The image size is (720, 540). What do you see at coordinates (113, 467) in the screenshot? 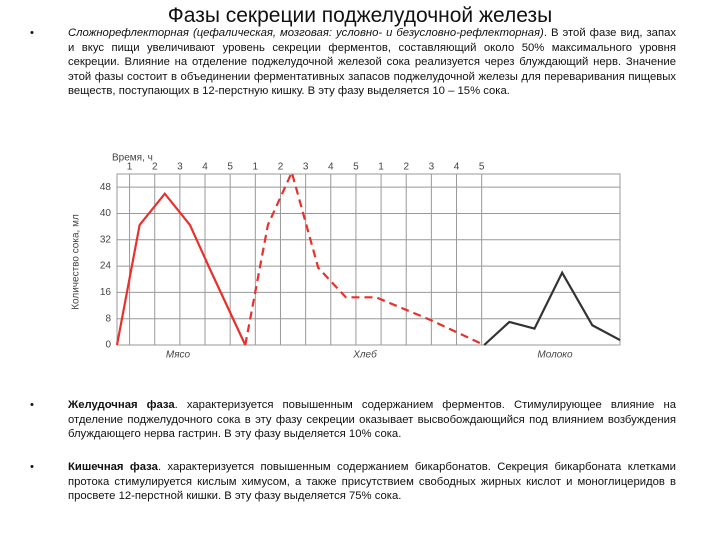
I see `bullet-lead: Кишечная фаза` at bounding box center [113, 467].